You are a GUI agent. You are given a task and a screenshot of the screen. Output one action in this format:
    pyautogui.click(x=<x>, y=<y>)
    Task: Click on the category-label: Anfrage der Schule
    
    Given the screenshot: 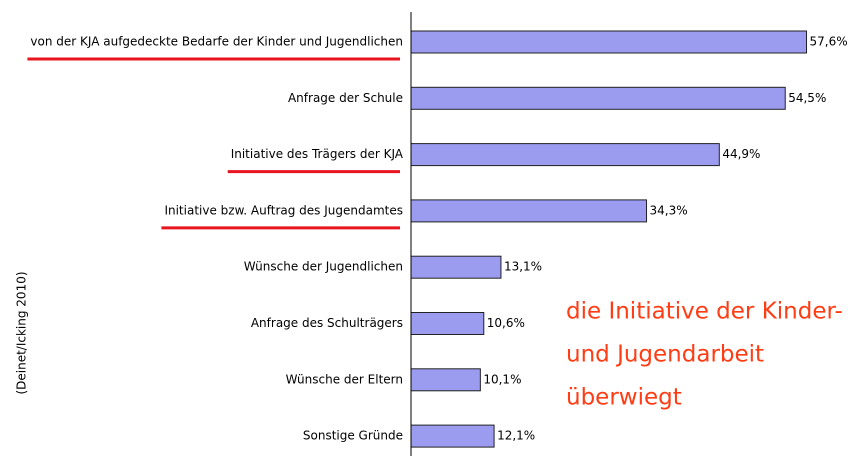 What is the action you would take?
    pyautogui.click(x=345, y=98)
    